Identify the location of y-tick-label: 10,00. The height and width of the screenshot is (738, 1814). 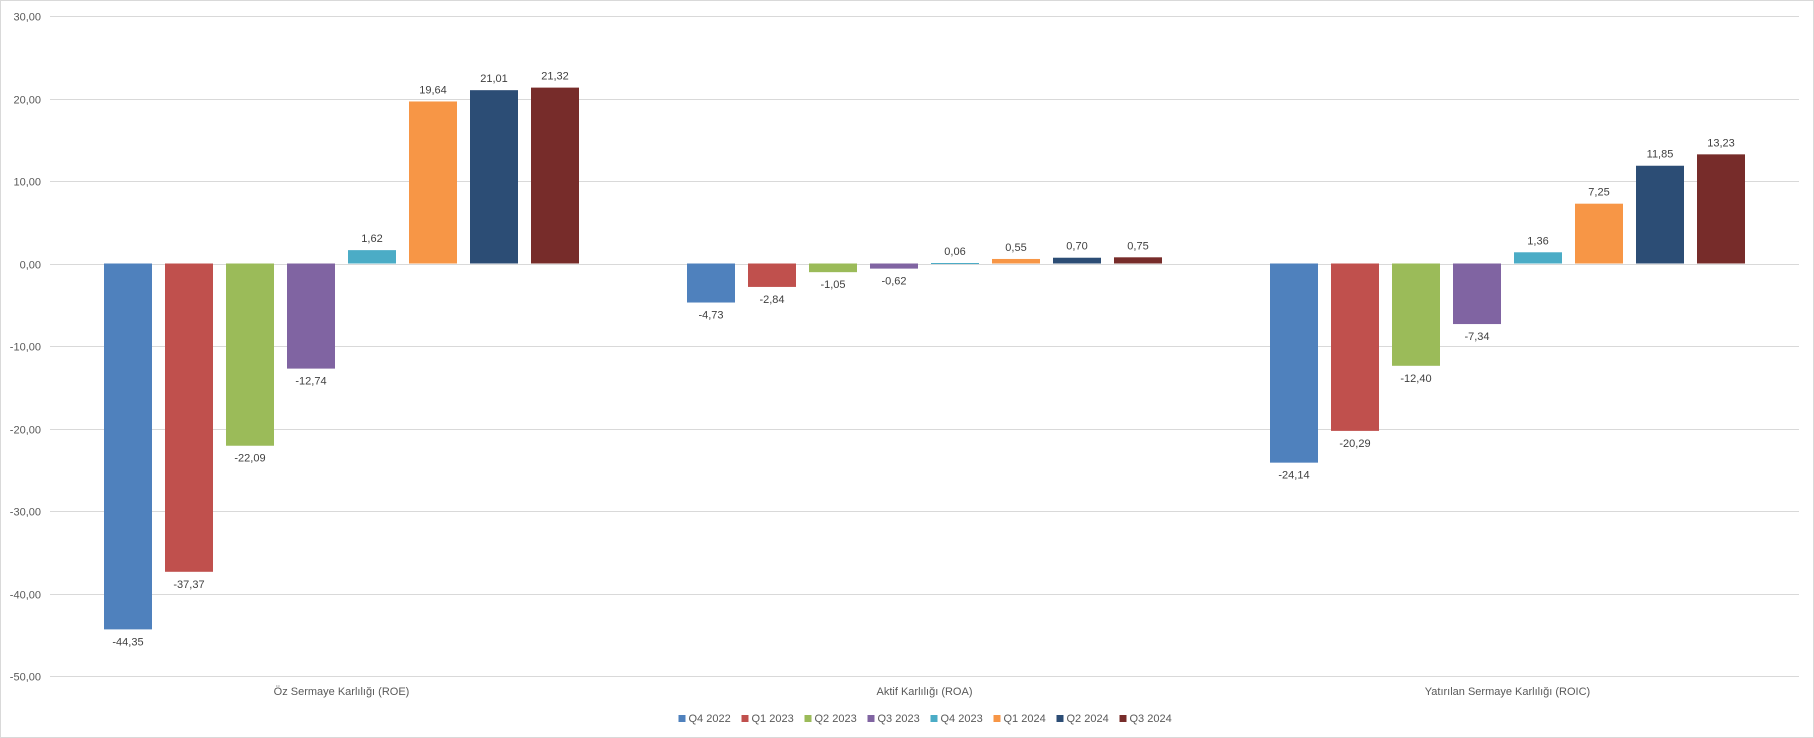
(27, 183).